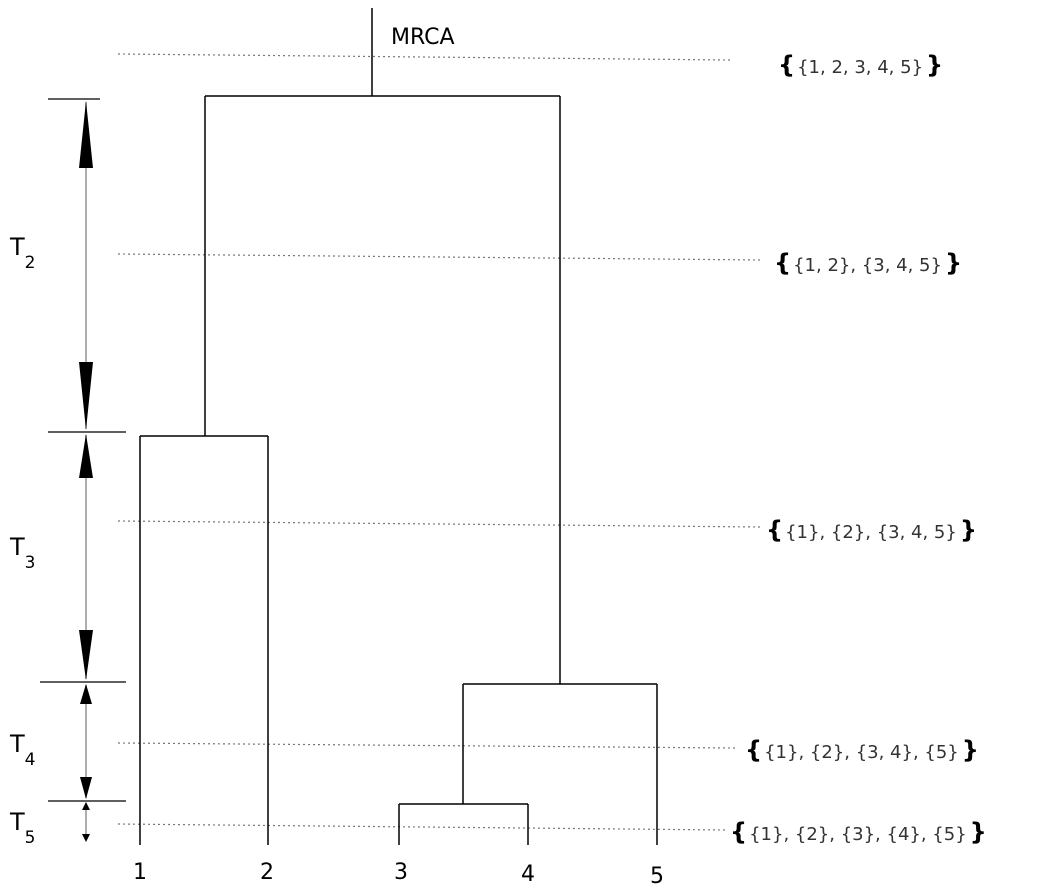  What do you see at coordinates (871, 530) in the screenshot?
I see `partition-label-3: {{1}, {2}, {3, 4, 5}}` at bounding box center [871, 530].